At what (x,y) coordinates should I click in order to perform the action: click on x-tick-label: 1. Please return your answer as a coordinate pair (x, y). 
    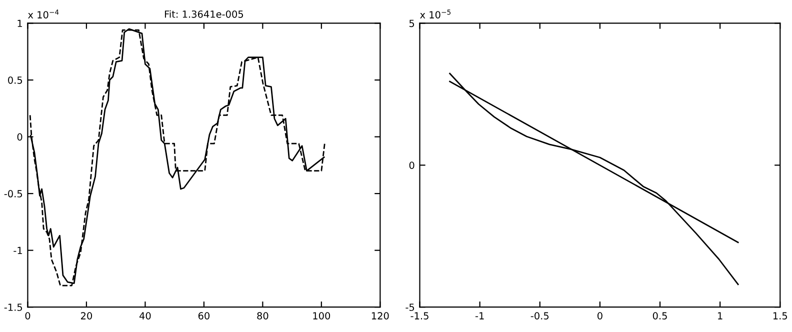
    Looking at the image, I should click on (720, 316).